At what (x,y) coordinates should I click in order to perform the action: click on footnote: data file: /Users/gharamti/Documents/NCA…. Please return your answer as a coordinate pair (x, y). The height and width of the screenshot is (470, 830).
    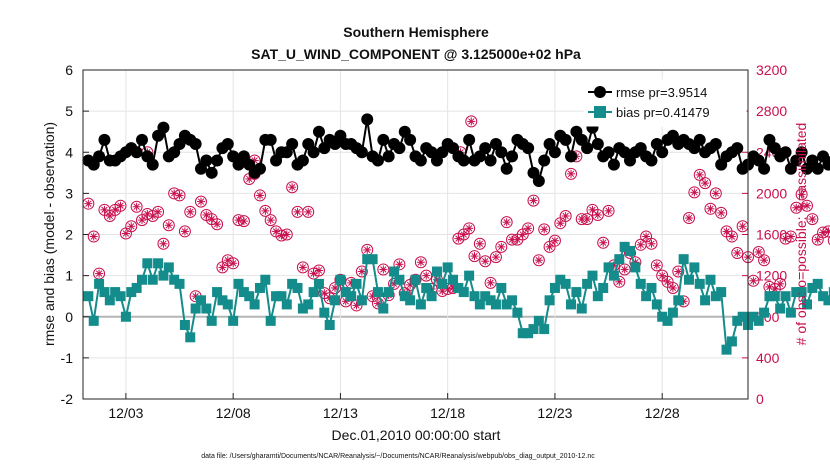
    Looking at the image, I should click on (398, 456).